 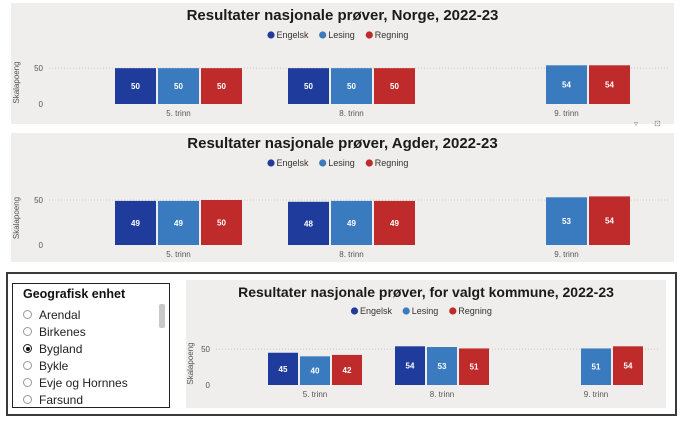 I want to click on bar-value-label: 48, so click(x=308, y=223).